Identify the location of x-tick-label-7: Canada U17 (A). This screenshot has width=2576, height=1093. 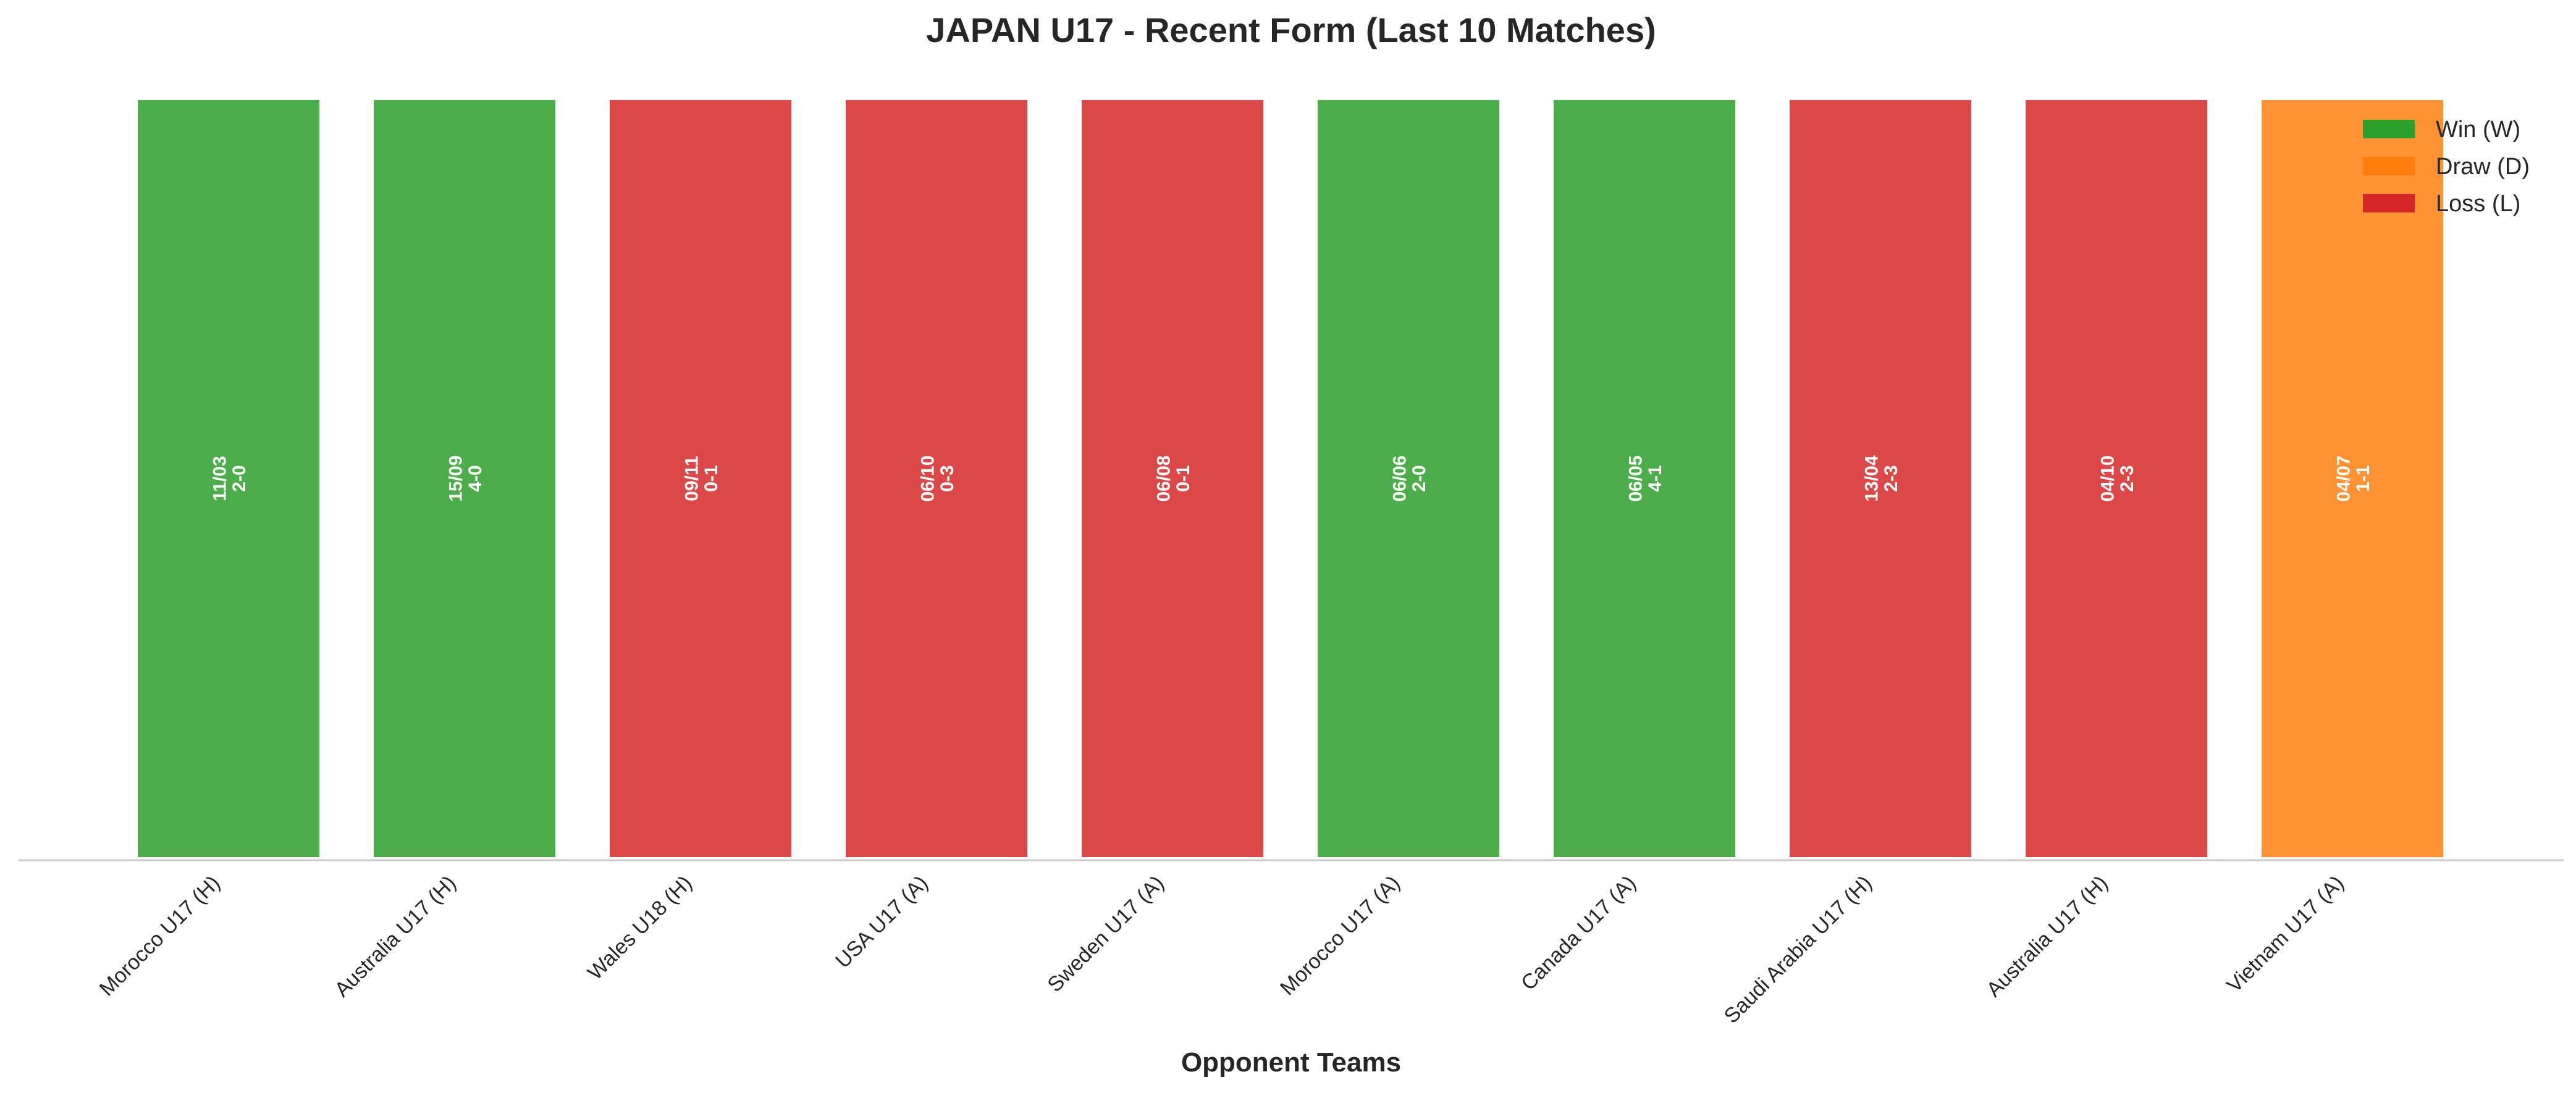
(1579, 933).